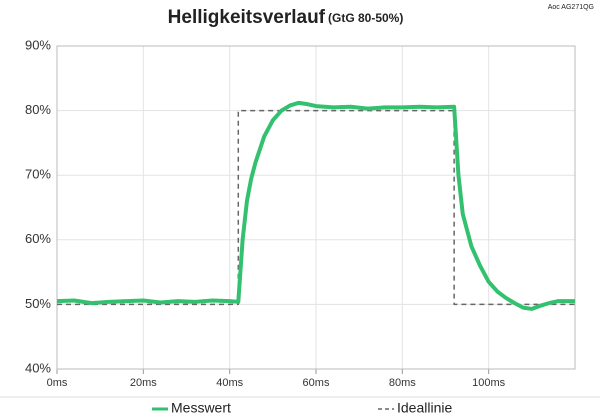  I want to click on x-tick-label: 0ms, so click(57, 383).